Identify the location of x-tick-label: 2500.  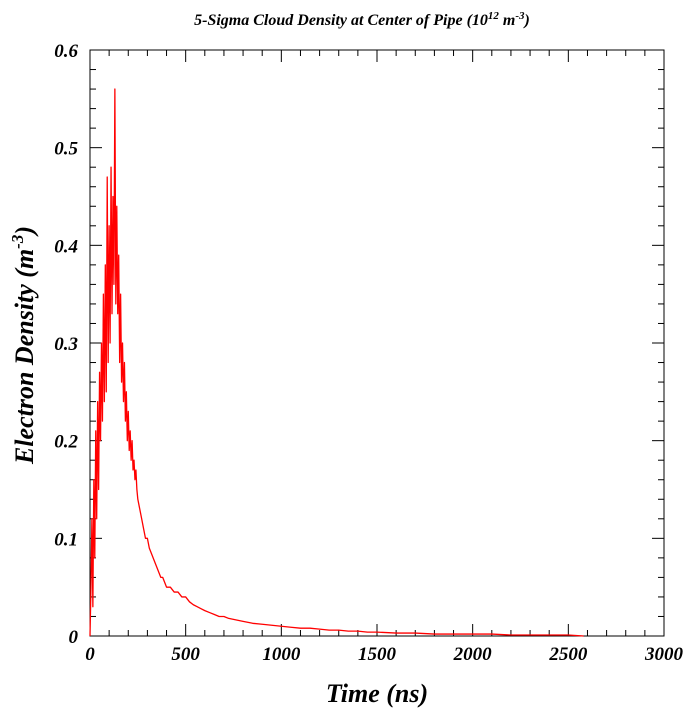
(568, 654).